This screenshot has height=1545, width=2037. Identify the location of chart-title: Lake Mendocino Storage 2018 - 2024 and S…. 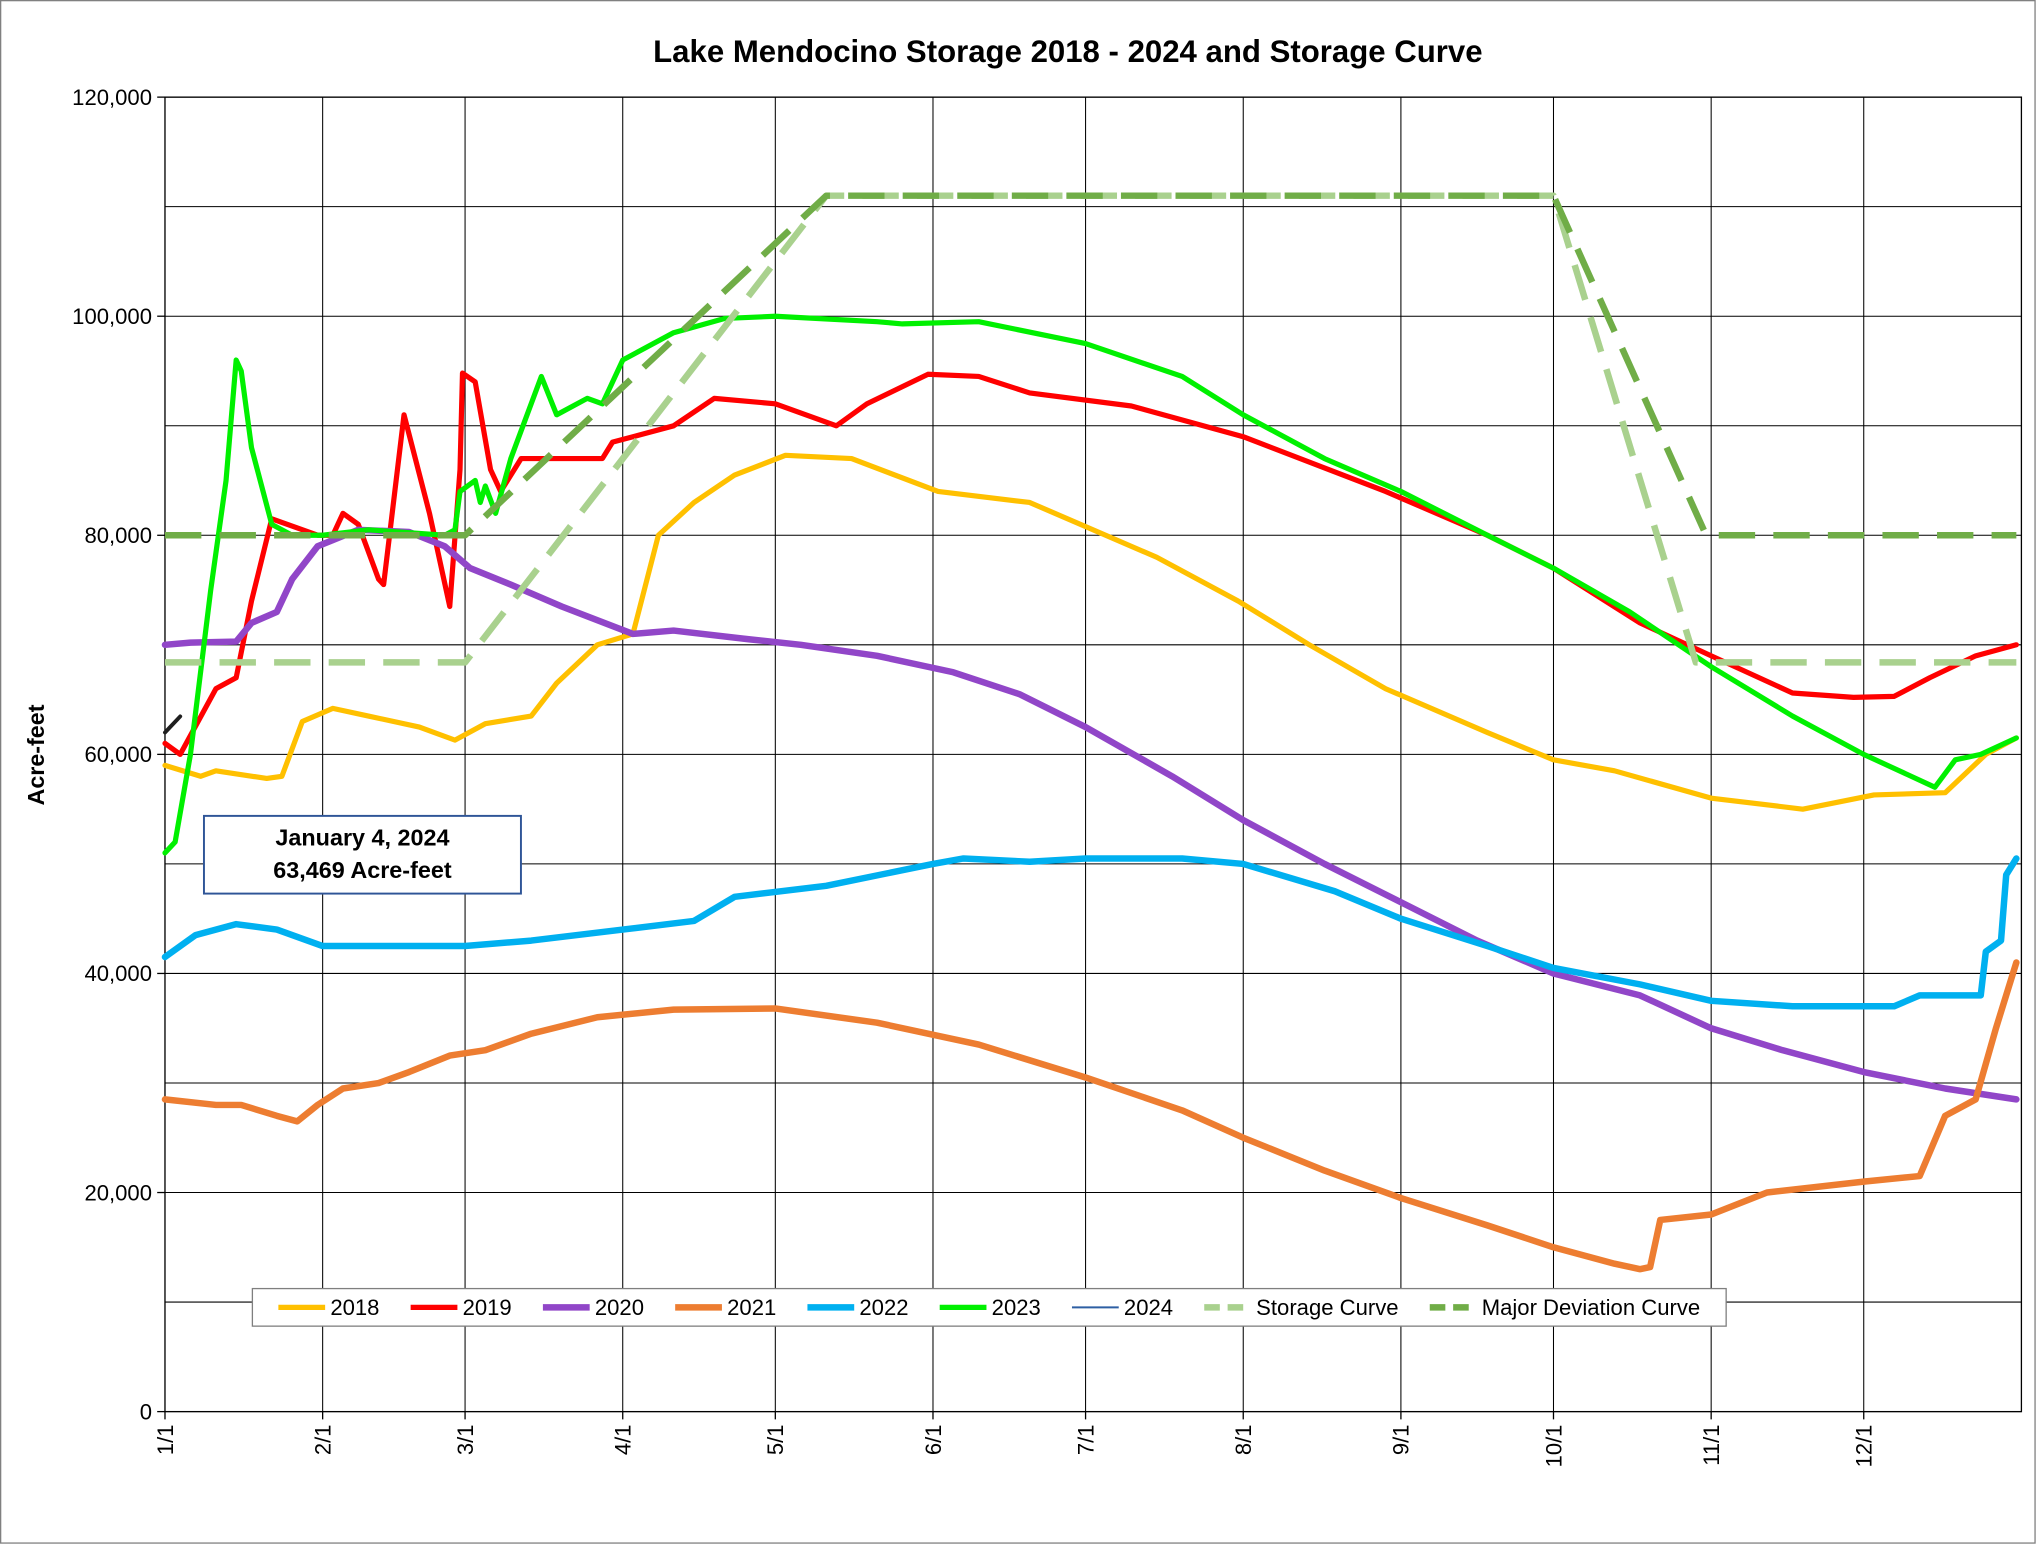
(1067, 51).